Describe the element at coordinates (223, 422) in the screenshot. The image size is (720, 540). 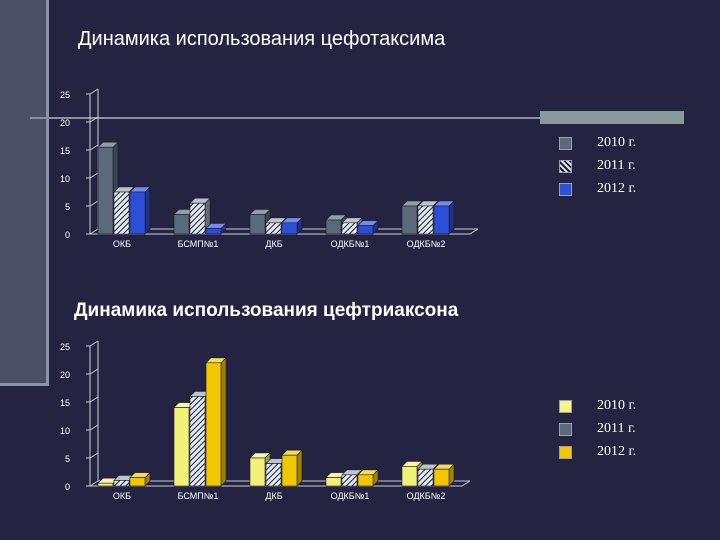
I see `bar-side-2012 г.-БСМП№1` at that location.